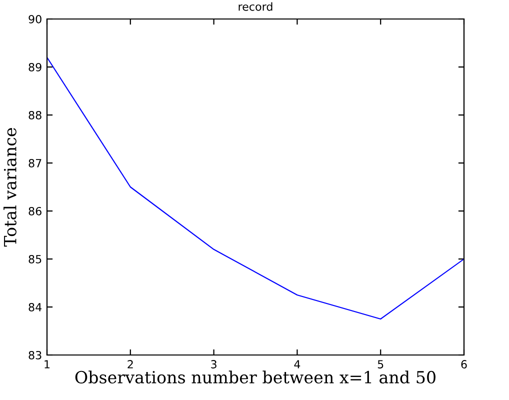 The height and width of the screenshot is (400, 509). Describe the element at coordinates (255, 6) in the screenshot. I see `chart-title: record` at that location.